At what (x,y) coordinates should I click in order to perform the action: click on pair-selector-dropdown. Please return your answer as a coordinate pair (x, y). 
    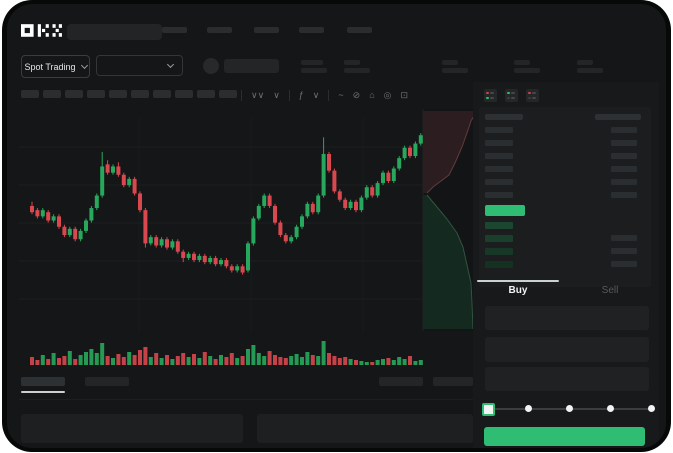
    Looking at the image, I should click on (139, 65).